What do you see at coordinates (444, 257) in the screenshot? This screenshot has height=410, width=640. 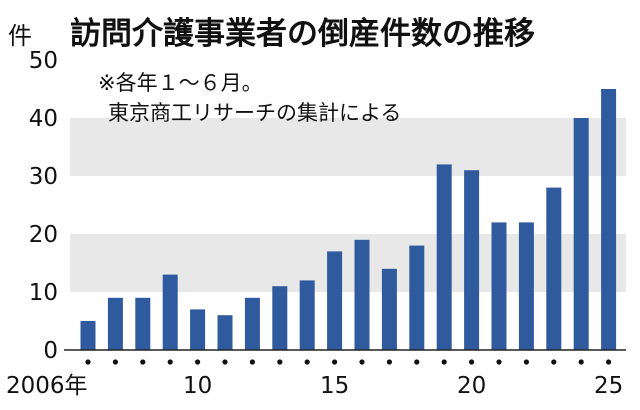 I see `bar-2019` at bounding box center [444, 257].